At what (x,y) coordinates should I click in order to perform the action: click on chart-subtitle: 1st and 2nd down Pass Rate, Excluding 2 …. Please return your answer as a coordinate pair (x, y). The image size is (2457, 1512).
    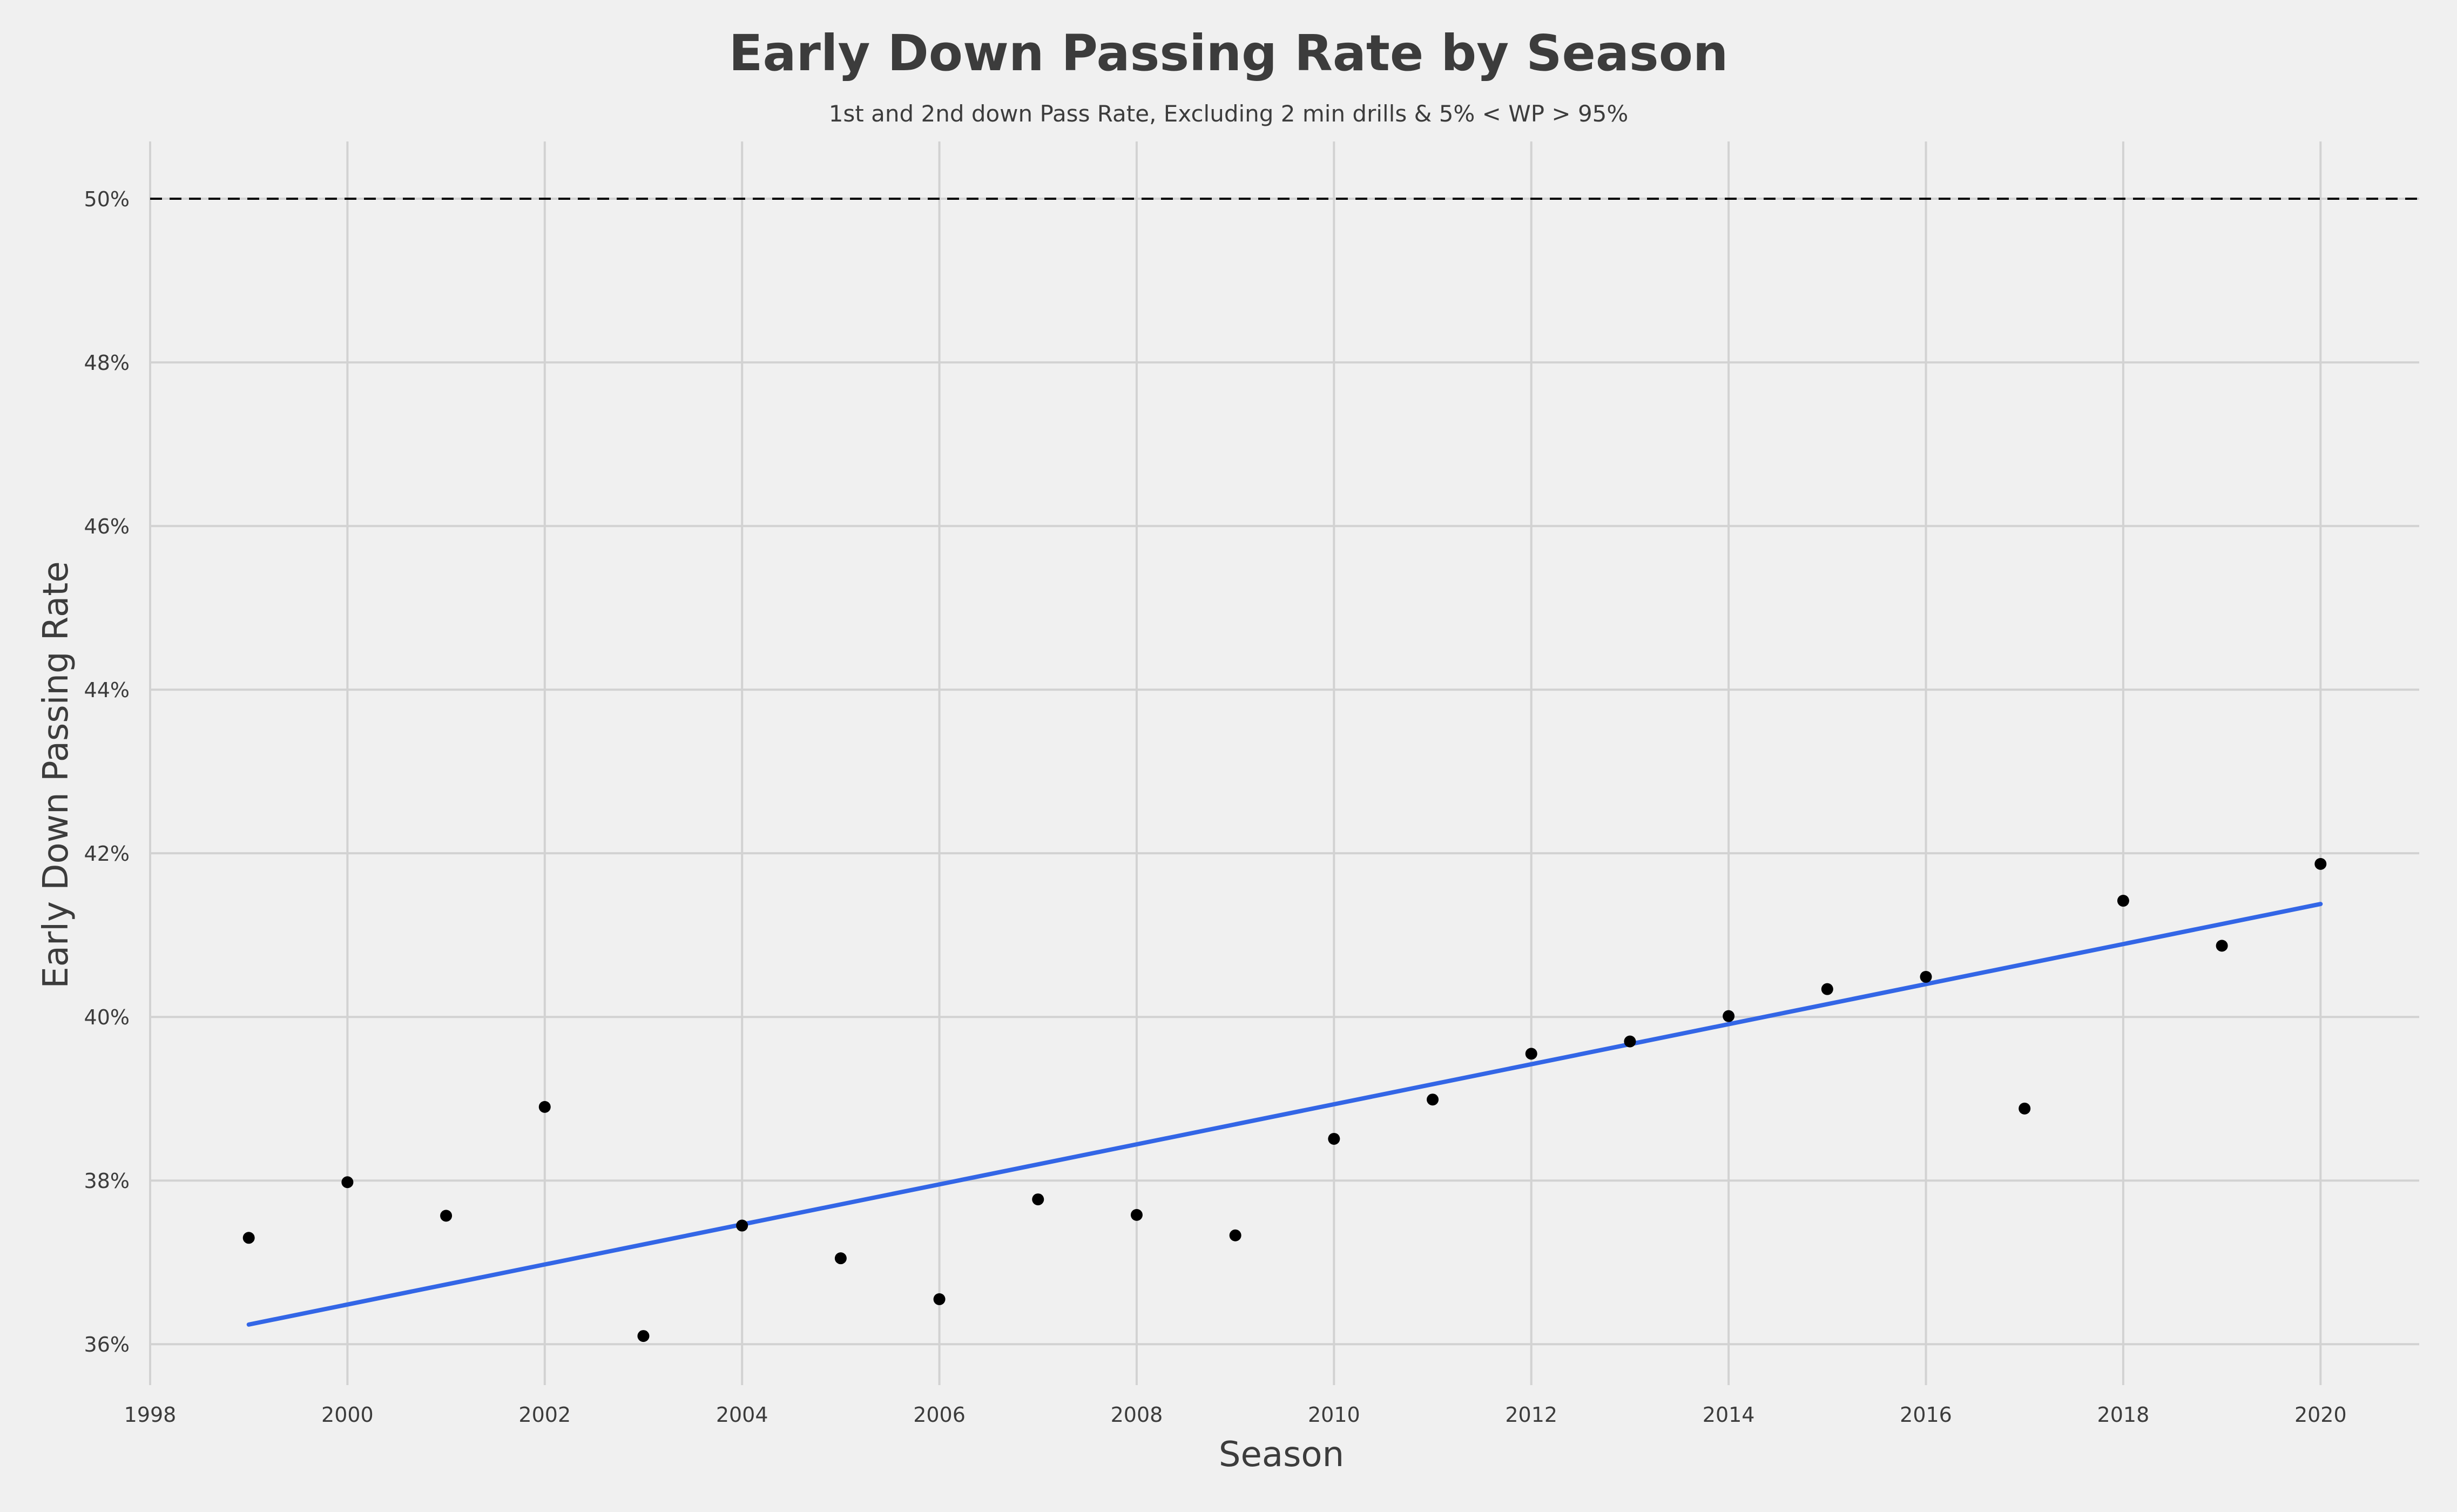
    Looking at the image, I should click on (1229, 114).